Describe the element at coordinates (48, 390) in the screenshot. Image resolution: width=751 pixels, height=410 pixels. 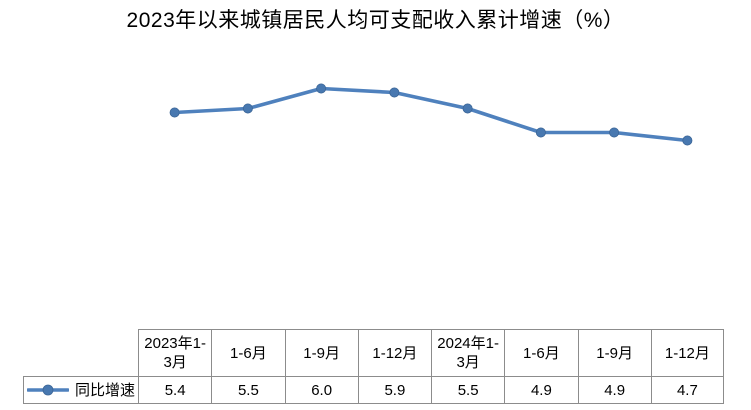
I see `legend-line-marker-icon` at that location.